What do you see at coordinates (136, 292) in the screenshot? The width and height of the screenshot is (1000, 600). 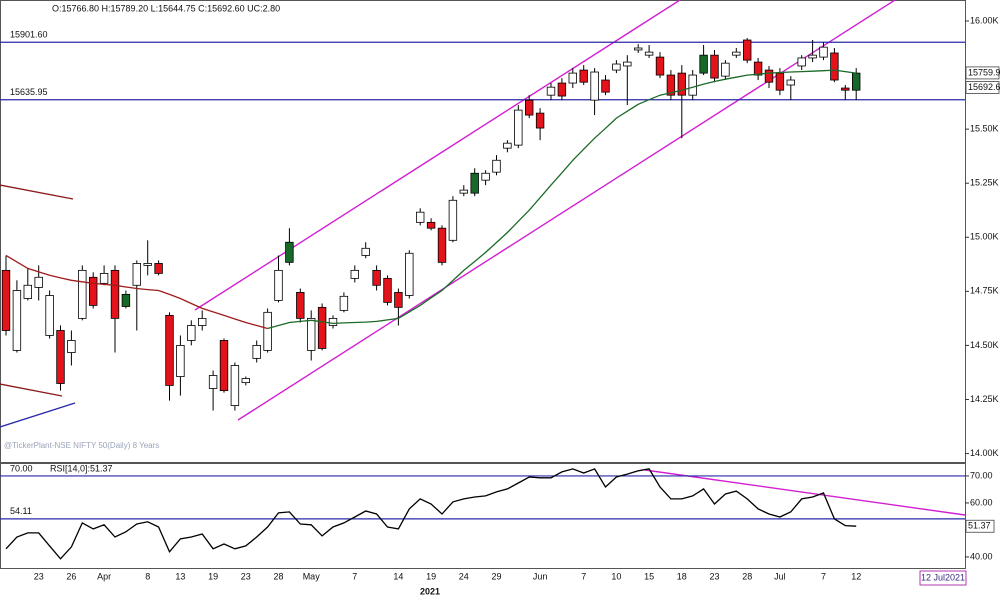 I see `line-series` at bounding box center [136, 292].